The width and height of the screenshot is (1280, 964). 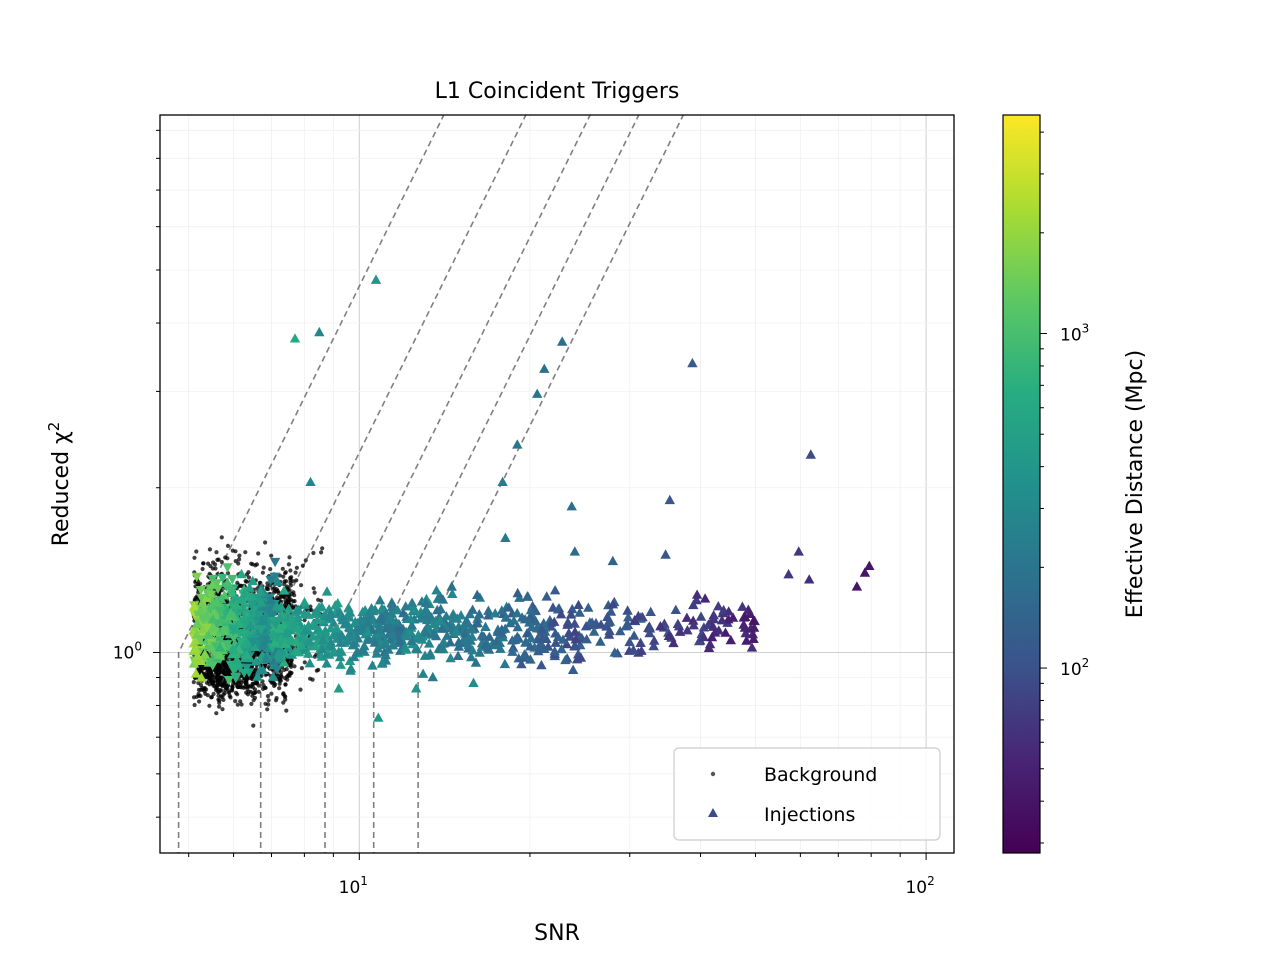 I want to click on y-axis-ticks: 100, so click(x=136, y=473).